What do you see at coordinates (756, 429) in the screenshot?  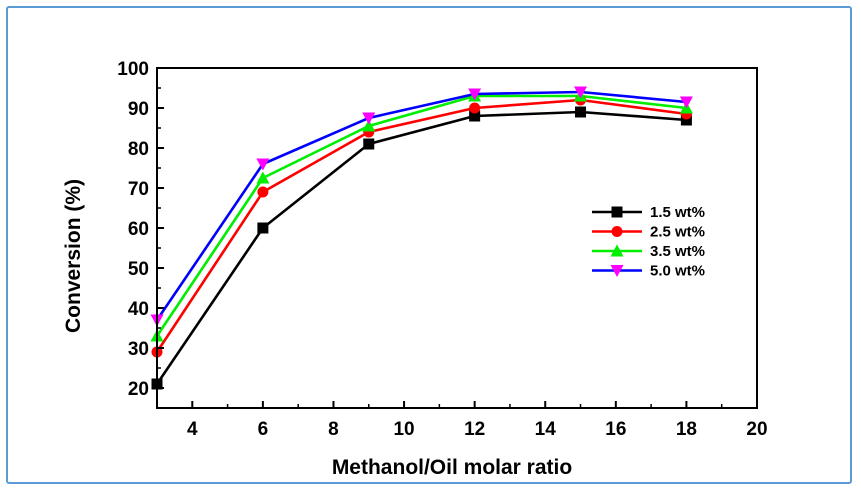 I see `x-tick-label: 20` at bounding box center [756, 429].